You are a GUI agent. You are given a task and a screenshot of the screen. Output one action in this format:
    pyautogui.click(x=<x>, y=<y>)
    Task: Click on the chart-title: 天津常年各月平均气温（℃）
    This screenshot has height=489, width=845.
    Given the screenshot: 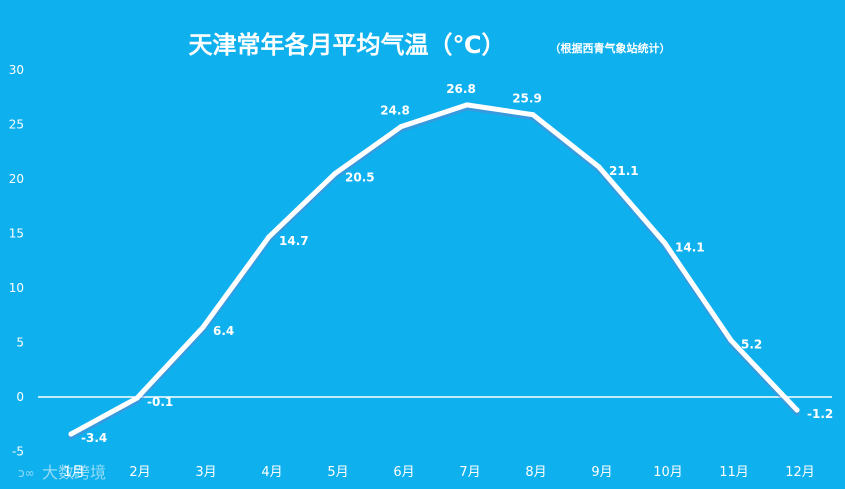 What is the action you would take?
    pyautogui.click(x=346, y=45)
    